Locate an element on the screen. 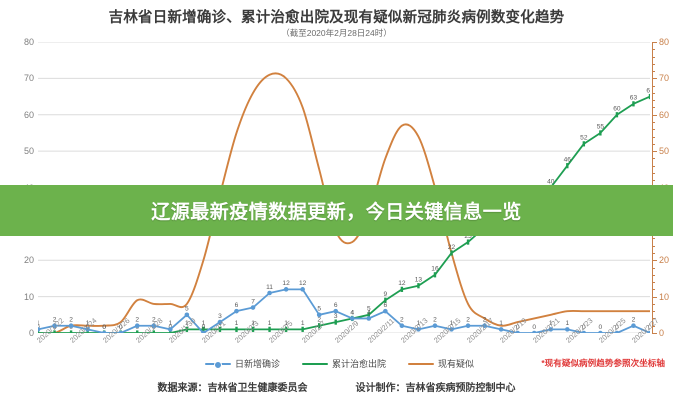  y-axis-right-tick: 0 is located at coordinates (662, 333).